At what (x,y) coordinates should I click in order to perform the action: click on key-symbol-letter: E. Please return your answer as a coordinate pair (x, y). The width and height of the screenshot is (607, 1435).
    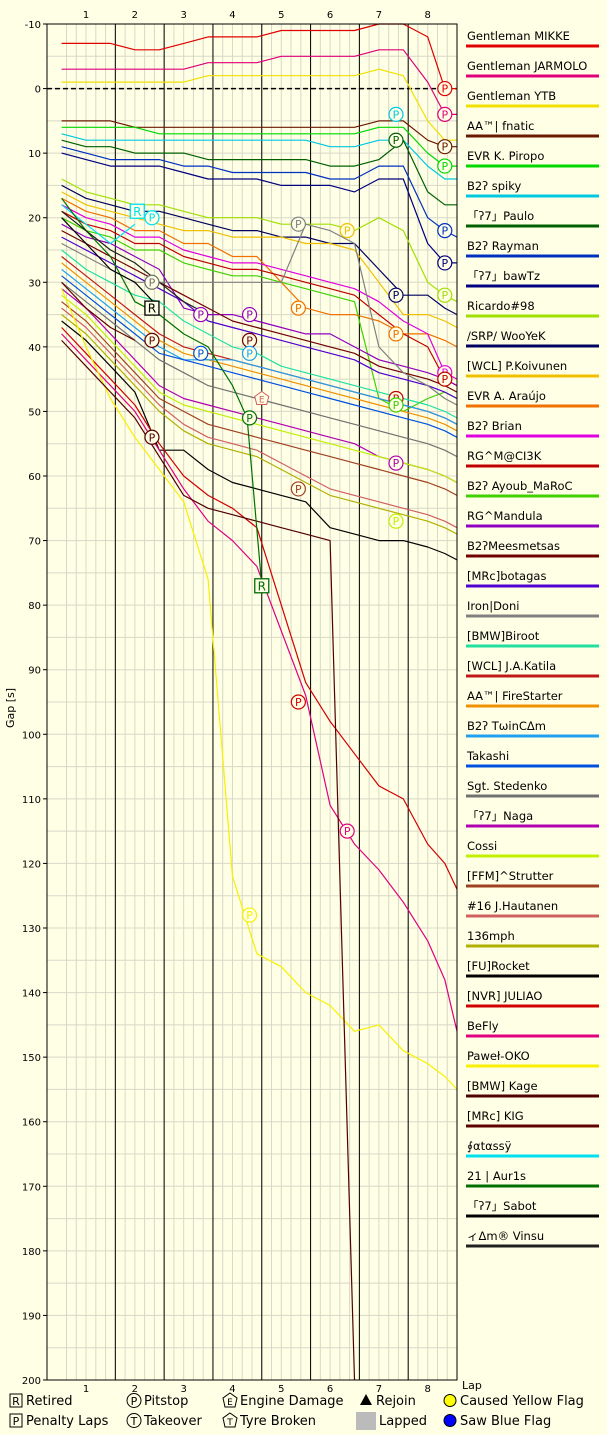
    Looking at the image, I should click on (230, 1403).